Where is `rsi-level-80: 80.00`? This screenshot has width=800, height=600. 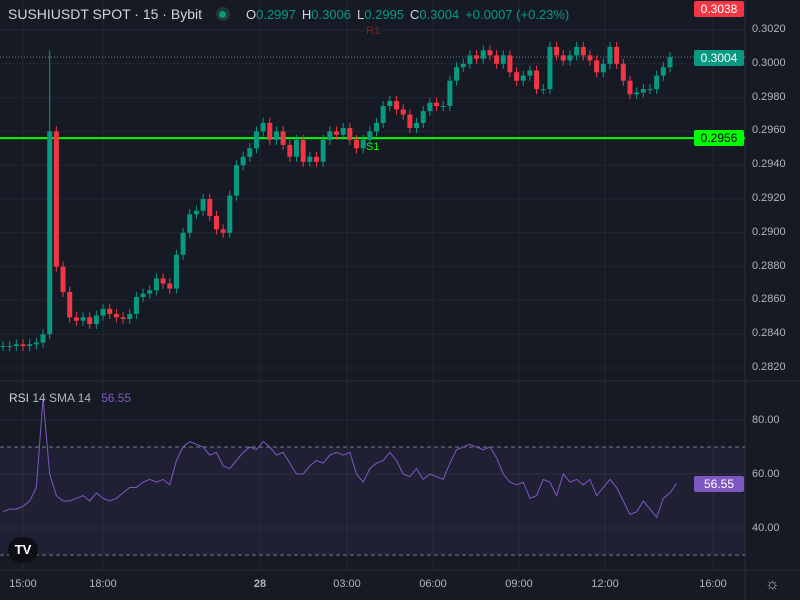
rsi-level-80: 80.00 is located at coordinates (766, 420).